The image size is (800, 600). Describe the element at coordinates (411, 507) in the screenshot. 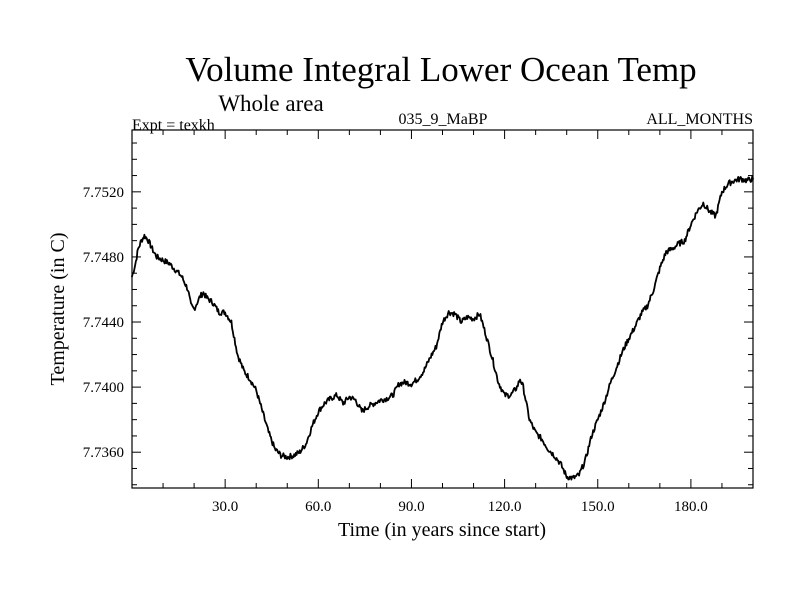

I see `x-tick-label: 90.0` at that location.